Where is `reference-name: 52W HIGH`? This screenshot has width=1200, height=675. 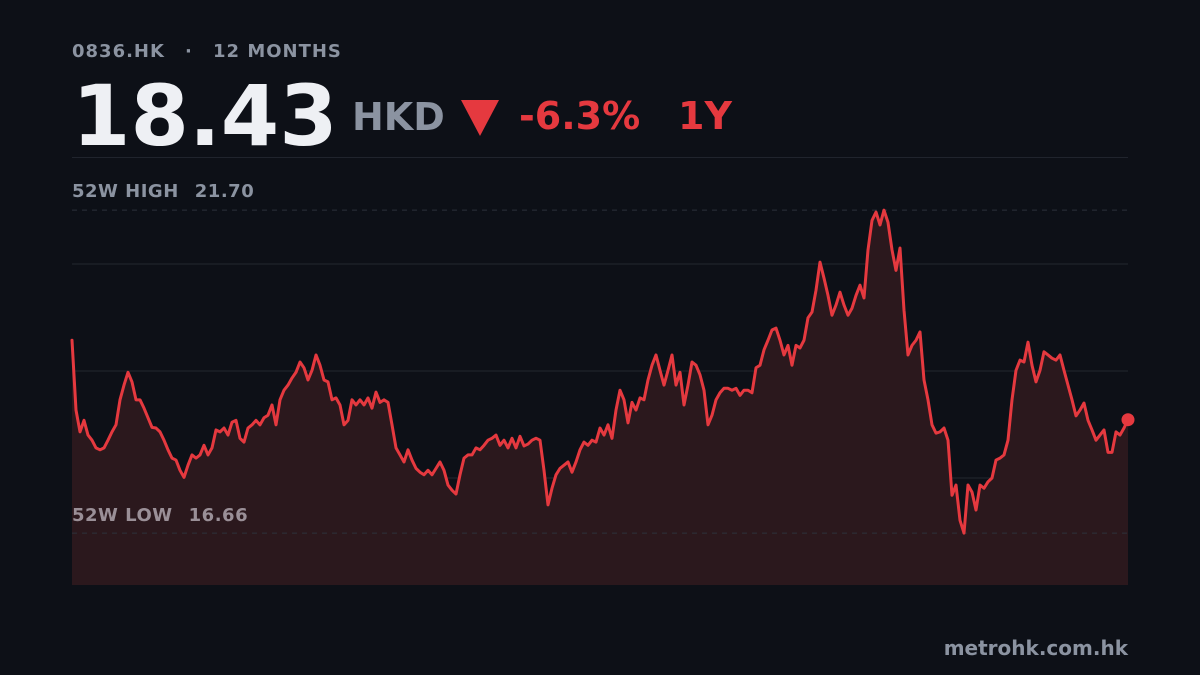 reference-name: 52W HIGH is located at coordinates (125, 191).